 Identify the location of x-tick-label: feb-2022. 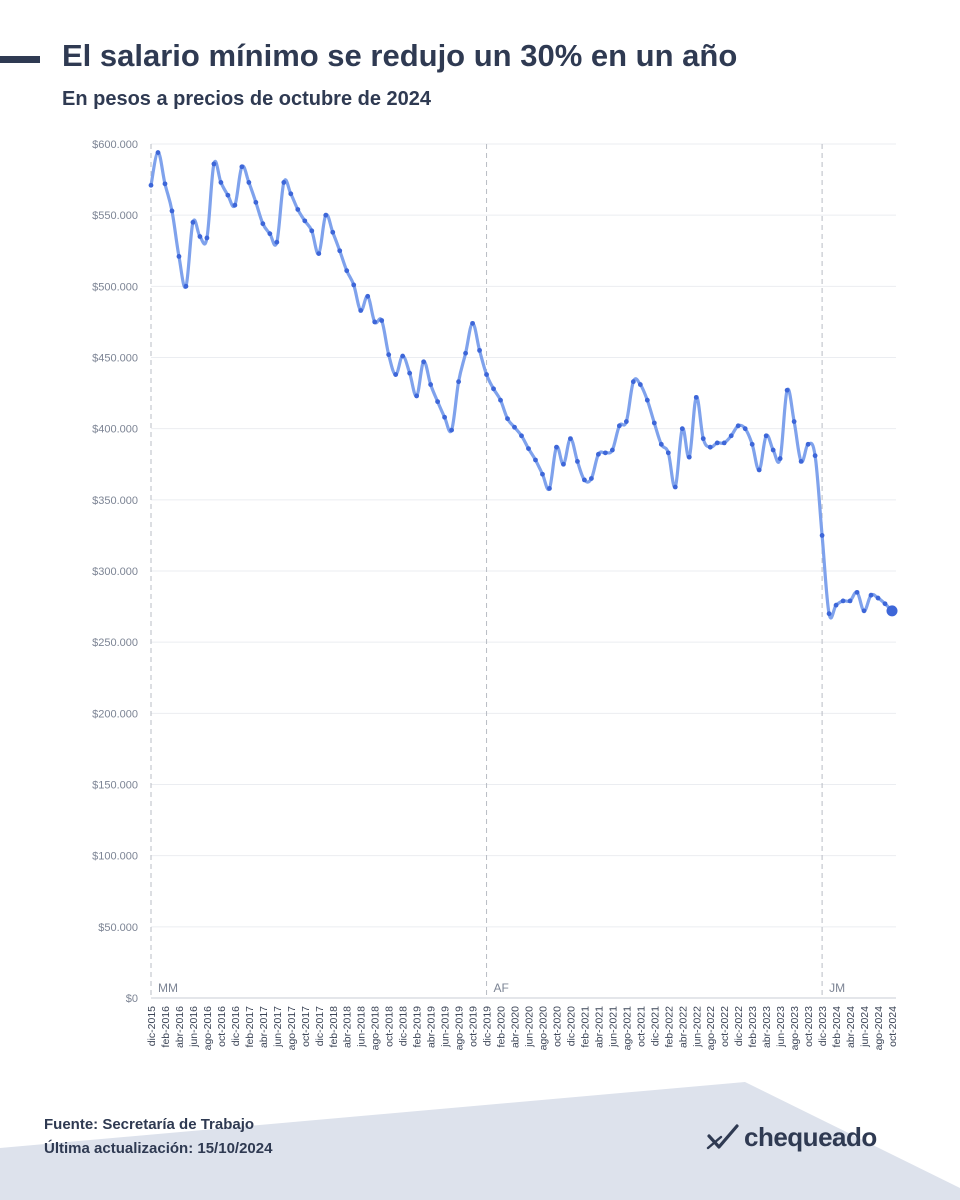
(669, 1027).